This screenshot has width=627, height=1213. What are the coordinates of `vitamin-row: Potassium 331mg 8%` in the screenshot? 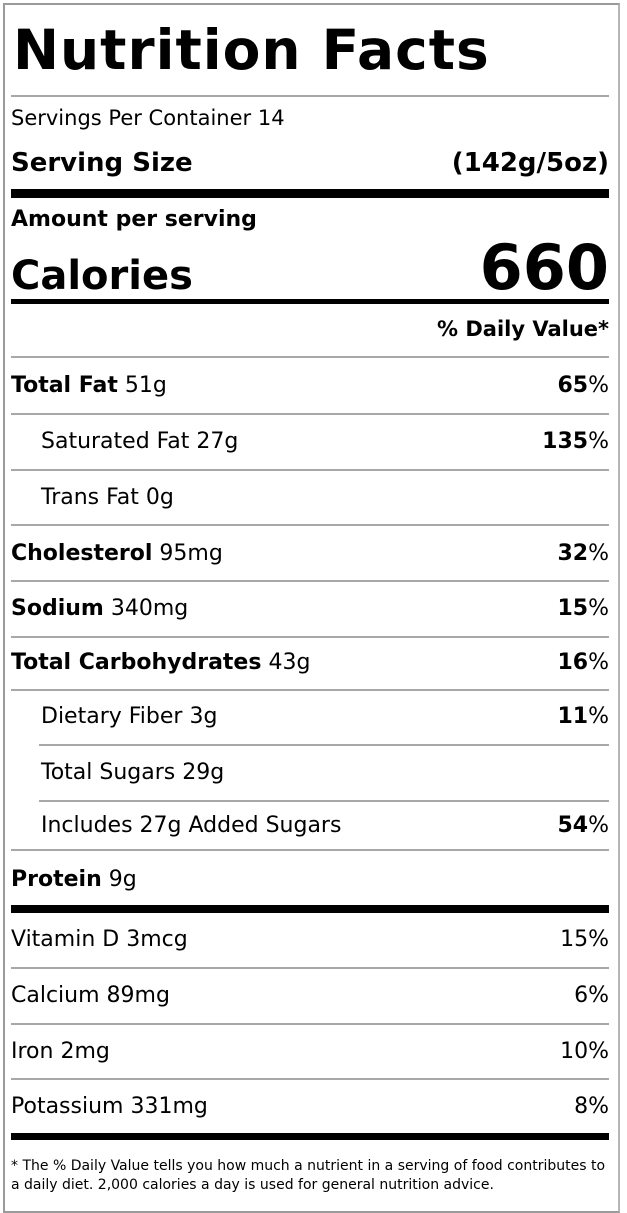 It's located at (310, 1106).